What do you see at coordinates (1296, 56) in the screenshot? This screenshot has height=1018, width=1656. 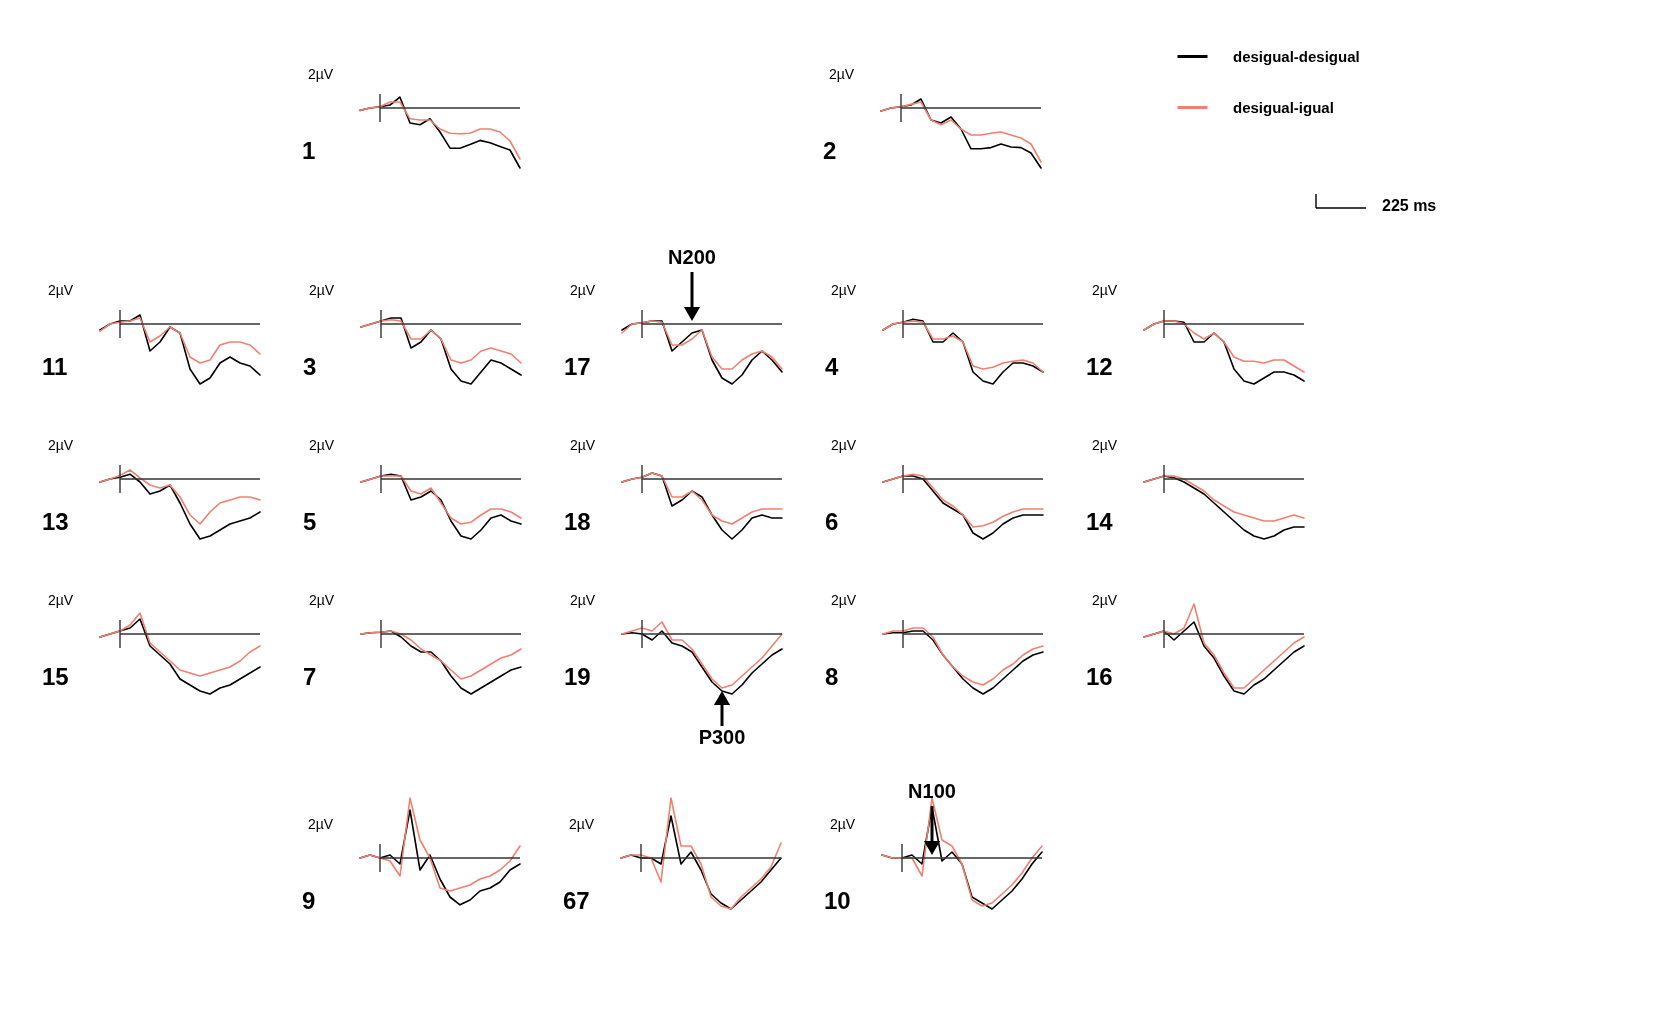 I see `legend-label: desigual-desigual` at bounding box center [1296, 56].